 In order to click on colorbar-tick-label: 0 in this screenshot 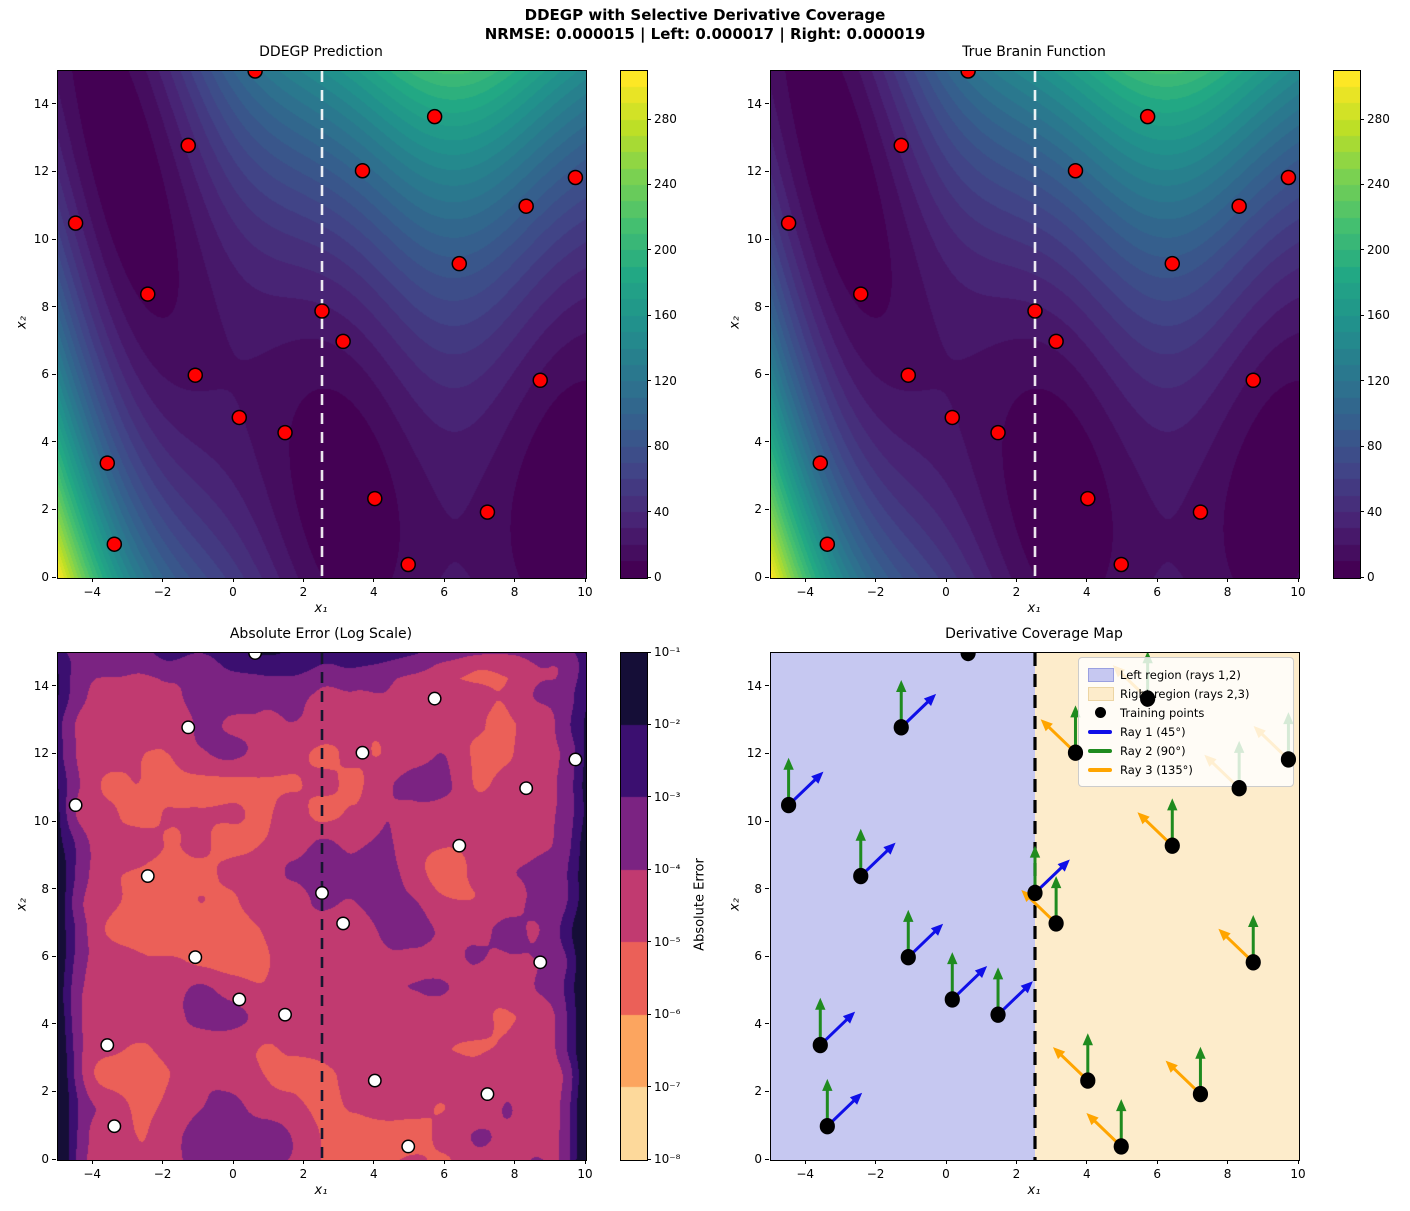, I will do `click(658, 577)`.